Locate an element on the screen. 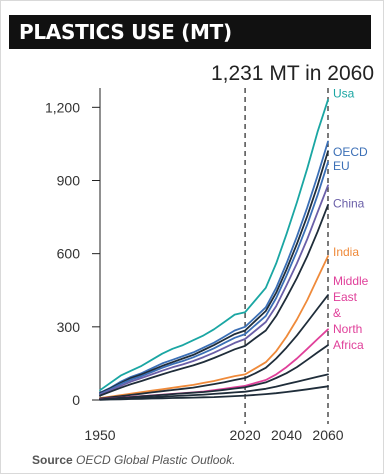 The width and height of the screenshot is (386, 476). series-label-usa: Usa is located at coordinates (344, 94).